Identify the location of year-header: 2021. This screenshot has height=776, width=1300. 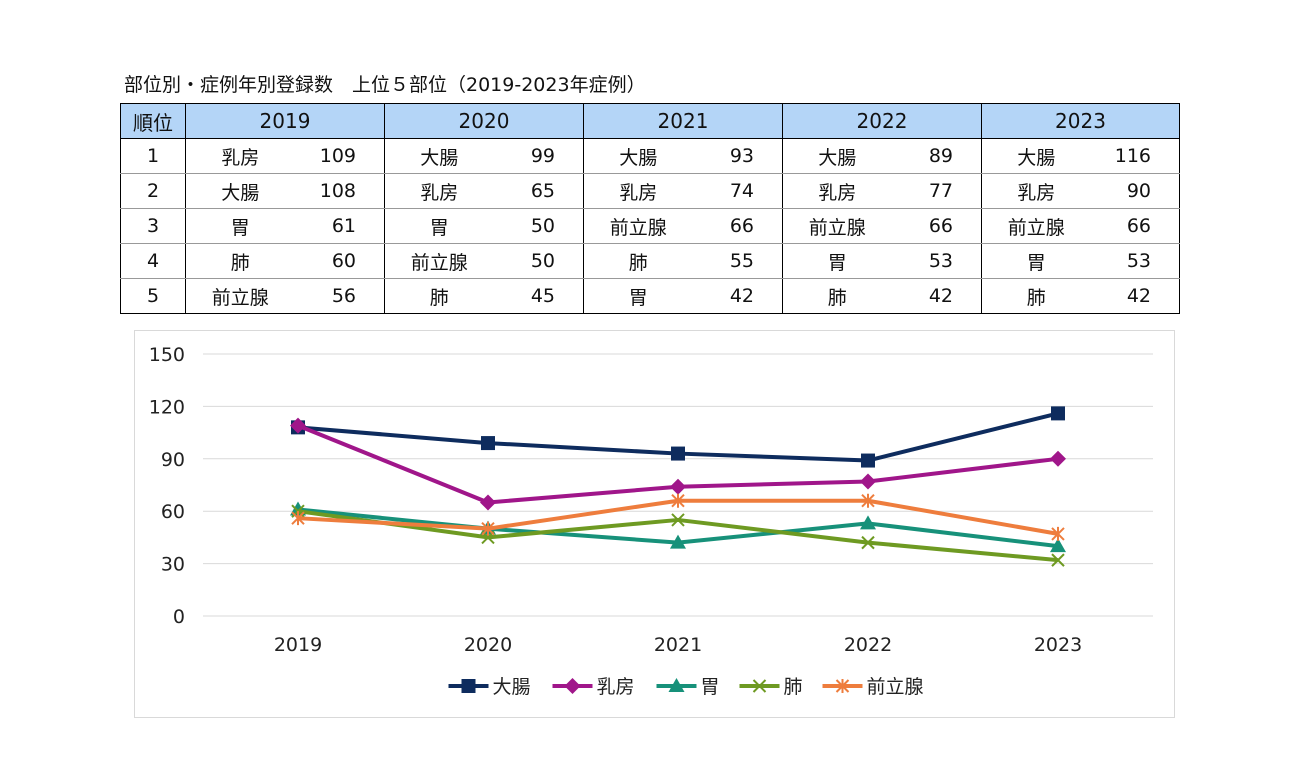
(683, 121).